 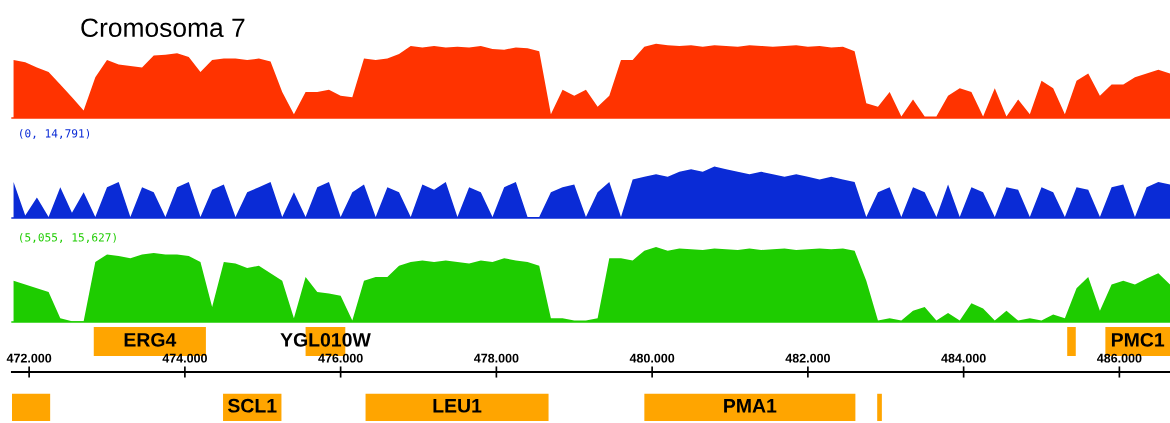 I want to click on x-tick-label: 482.000, so click(x=807, y=358).